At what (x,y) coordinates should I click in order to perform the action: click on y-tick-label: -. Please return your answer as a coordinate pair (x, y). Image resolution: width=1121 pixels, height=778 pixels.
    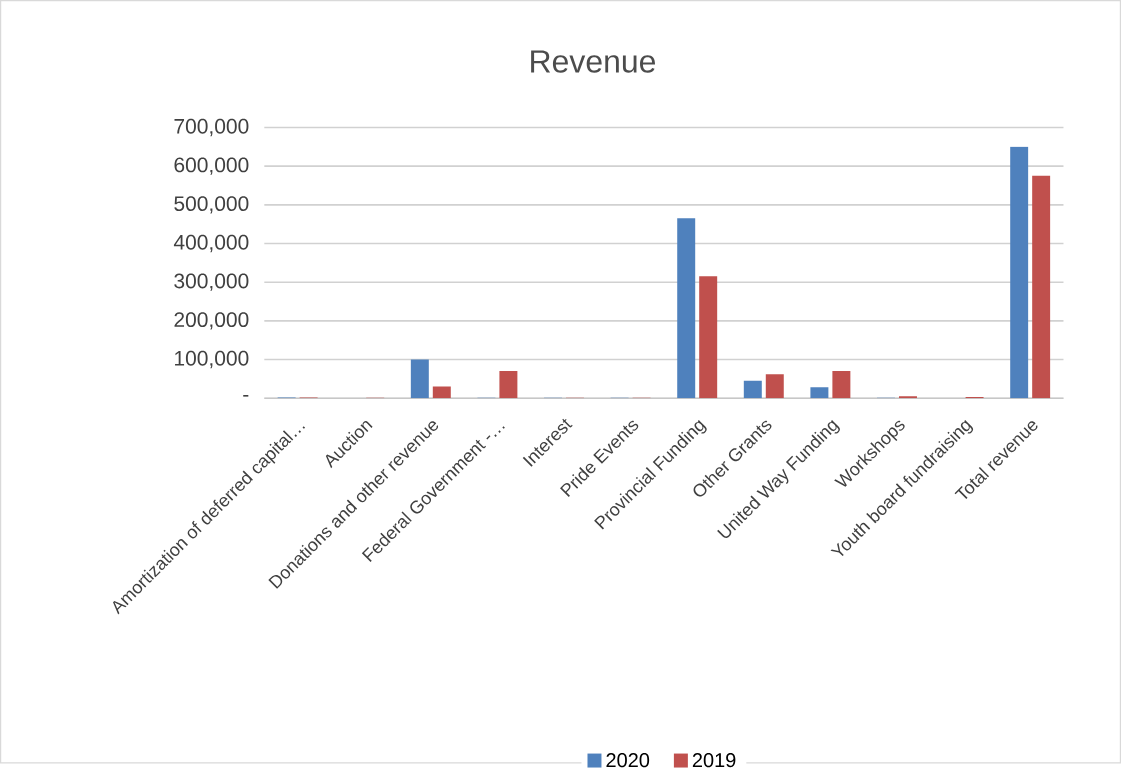
    Looking at the image, I should click on (246, 395).